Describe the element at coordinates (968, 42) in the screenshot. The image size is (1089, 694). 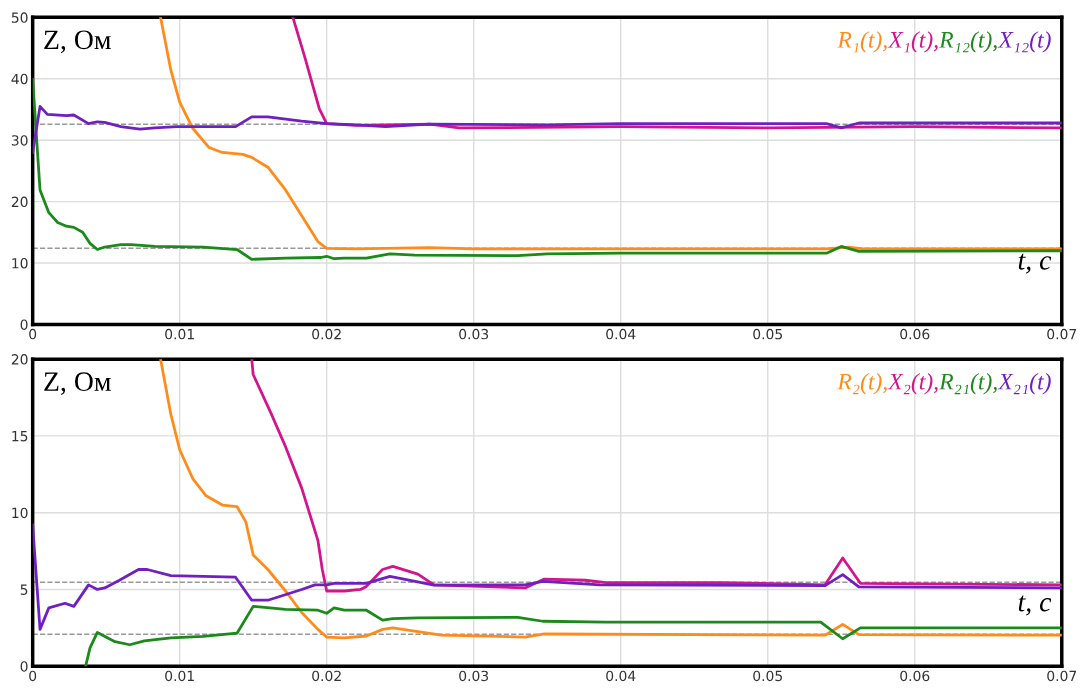
I see `text: R₁₂(t),` at that location.